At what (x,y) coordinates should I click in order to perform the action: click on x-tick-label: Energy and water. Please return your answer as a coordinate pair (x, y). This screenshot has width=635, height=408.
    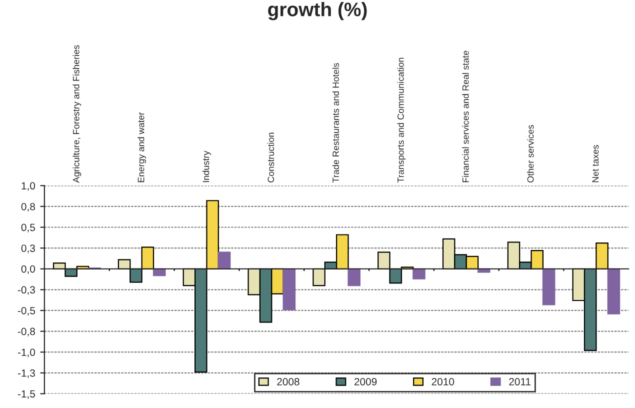
    Looking at the image, I should click on (142, 147).